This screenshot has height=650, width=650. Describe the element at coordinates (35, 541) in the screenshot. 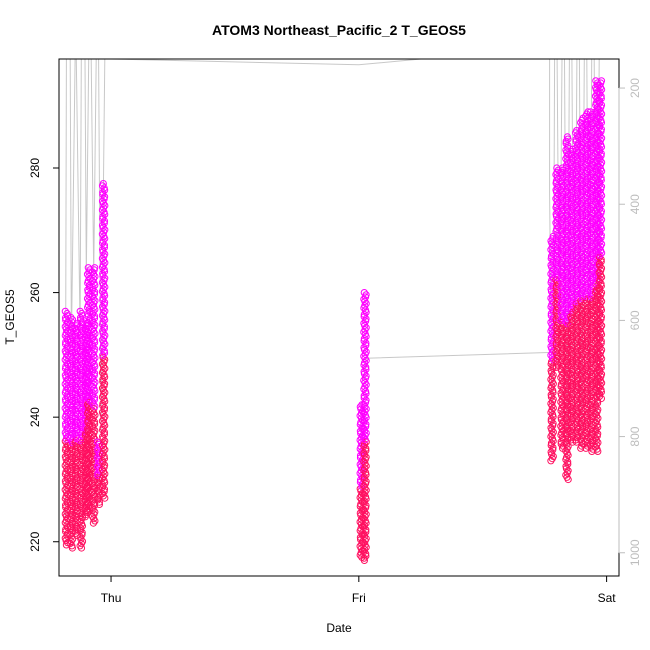

I see `y-tick-label: 220` at that location.